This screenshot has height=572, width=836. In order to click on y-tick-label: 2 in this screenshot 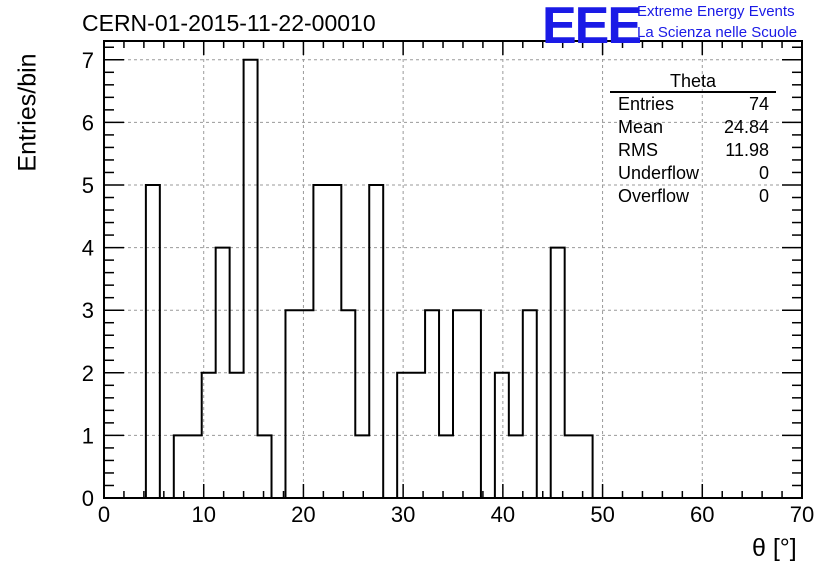, I will do `click(88, 373)`.